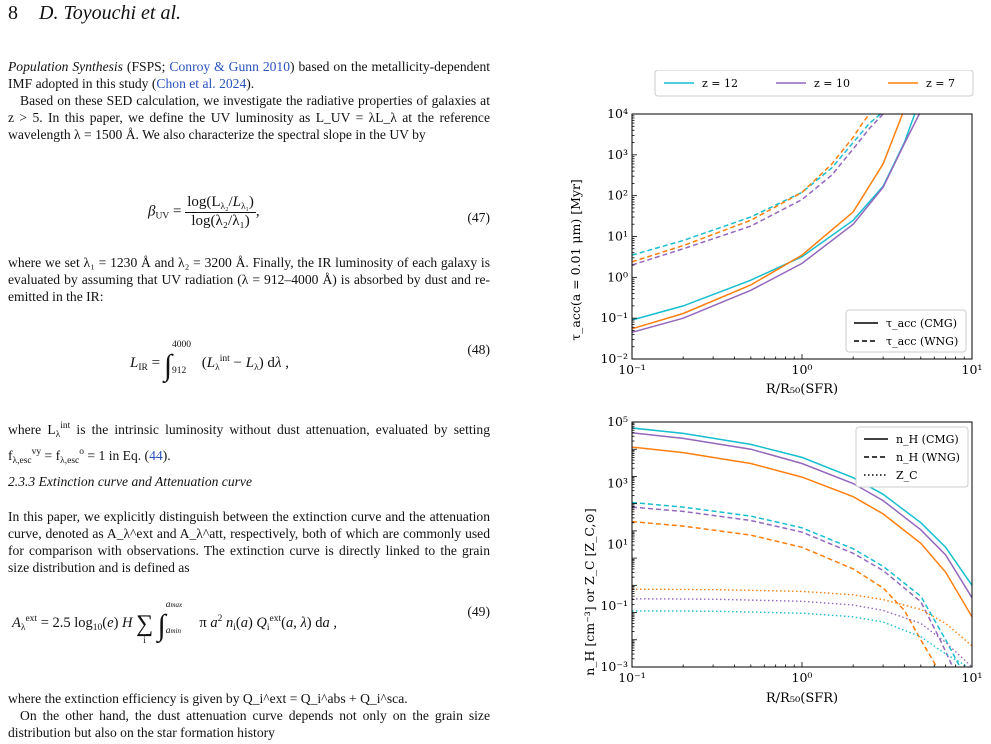 This screenshot has width=991, height=744. I want to click on legend-label-z10: z = 10, so click(832, 83).